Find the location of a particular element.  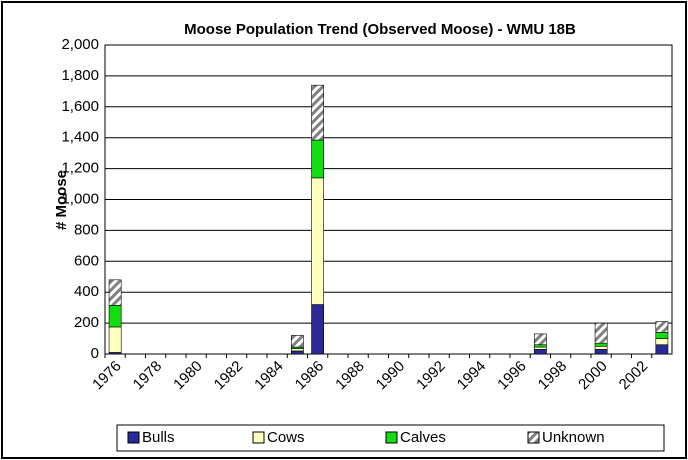

y-tick-label: 400 is located at coordinates (86, 291).